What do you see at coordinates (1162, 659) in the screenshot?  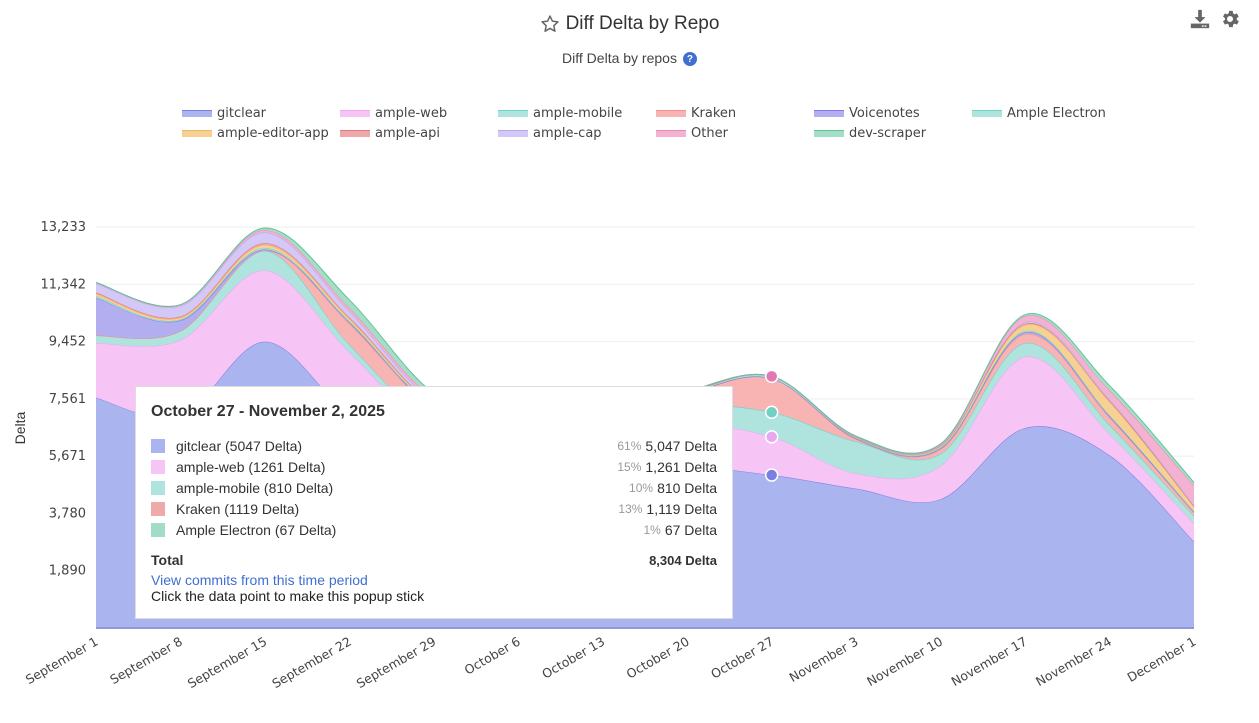 I see `x-tick-label: December 1` at bounding box center [1162, 659].